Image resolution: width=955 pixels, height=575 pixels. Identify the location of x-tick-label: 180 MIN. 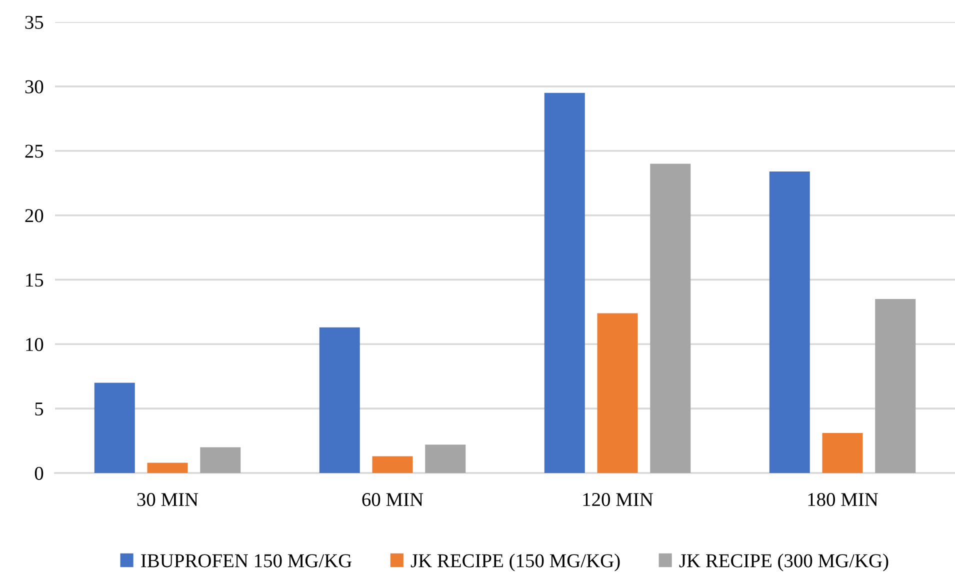
(843, 499).